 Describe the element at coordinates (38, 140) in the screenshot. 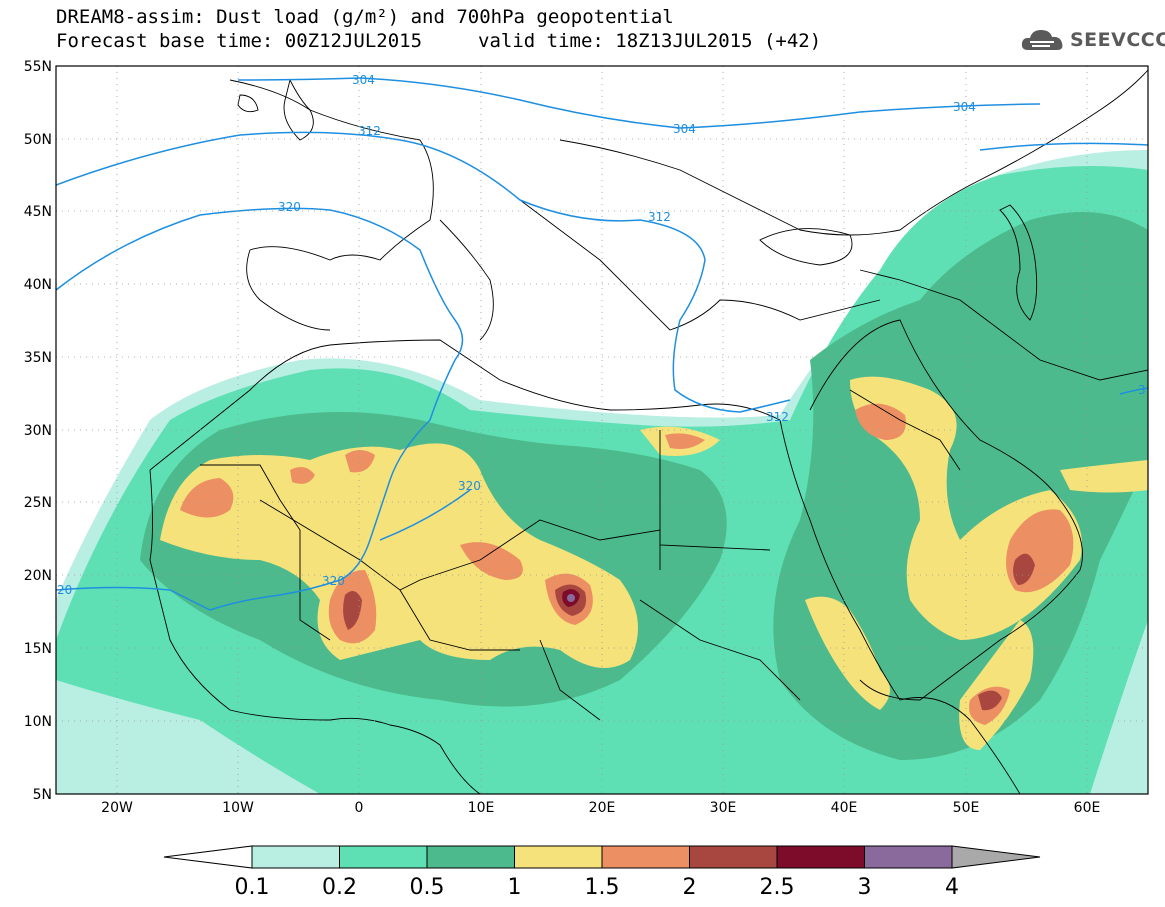

I see `lat-tick-label: 50N` at that location.